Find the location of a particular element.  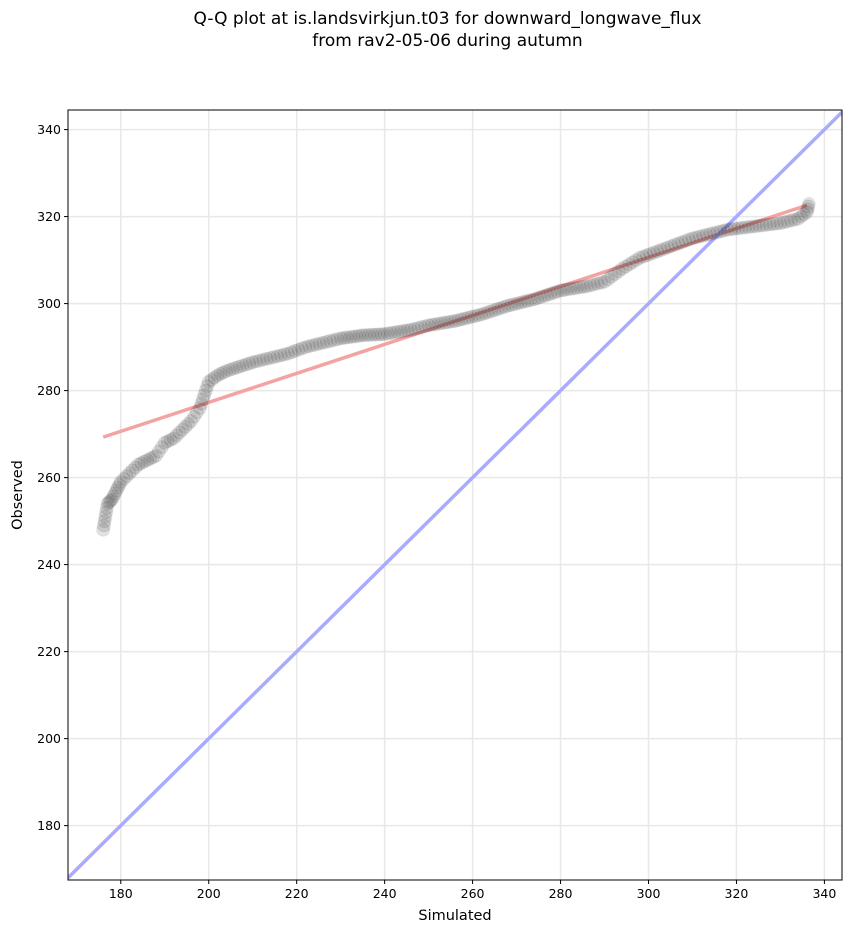

y-tick-label: 280 is located at coordinates (49, 390).